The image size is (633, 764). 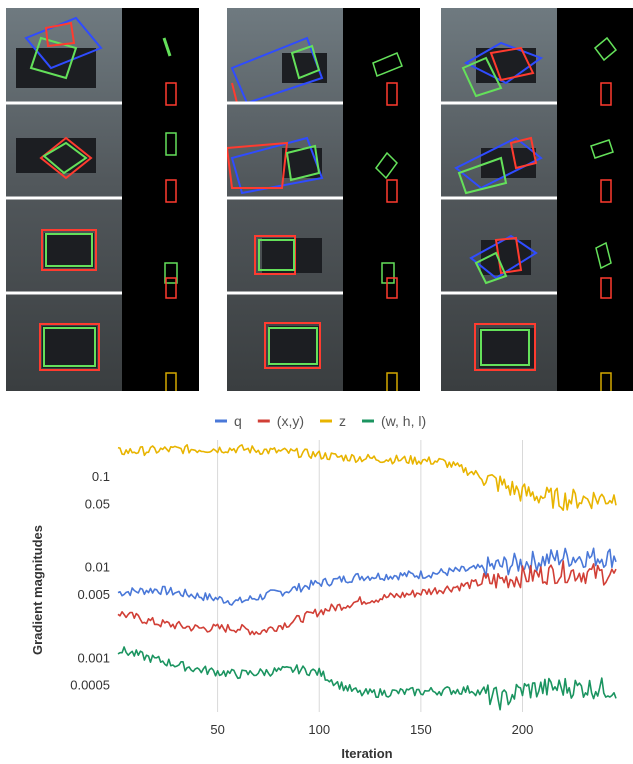 What do you see at coordinates (97, 567) in the screenshot?
I see `y-tick-label: 0.01` at bounding box center [97, 567].